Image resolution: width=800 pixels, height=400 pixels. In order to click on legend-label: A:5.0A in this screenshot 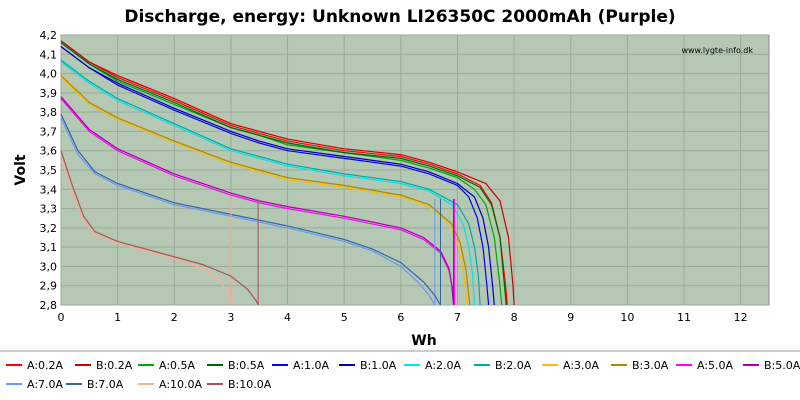, I will do `click(715, 365)`.